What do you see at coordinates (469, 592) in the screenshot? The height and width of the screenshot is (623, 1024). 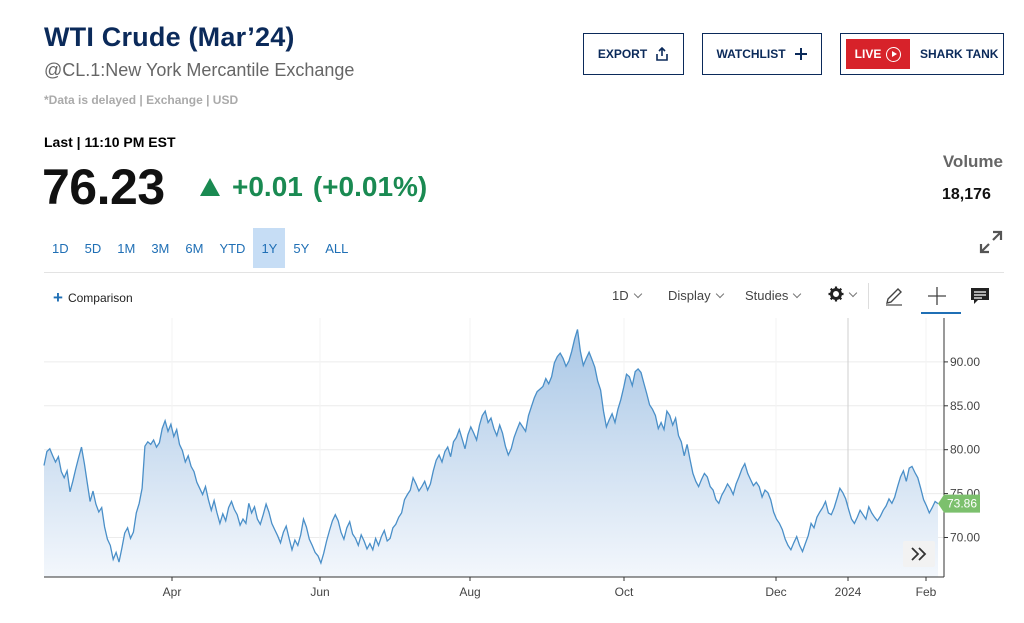 I see `x-tick-label: Aug` at bounding box center [469, 592].